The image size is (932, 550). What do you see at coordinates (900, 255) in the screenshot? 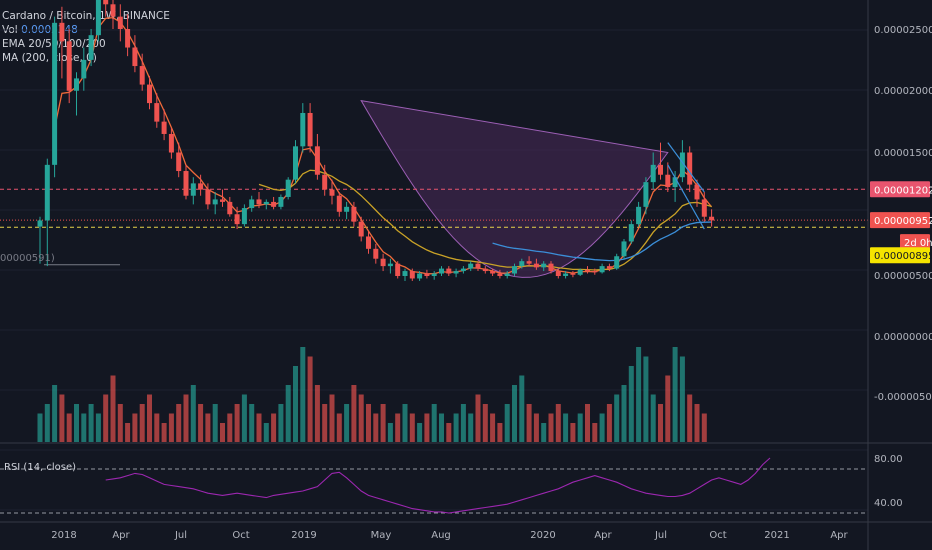
I see `support-price-tag-bg` at bounding box center [900, 255].